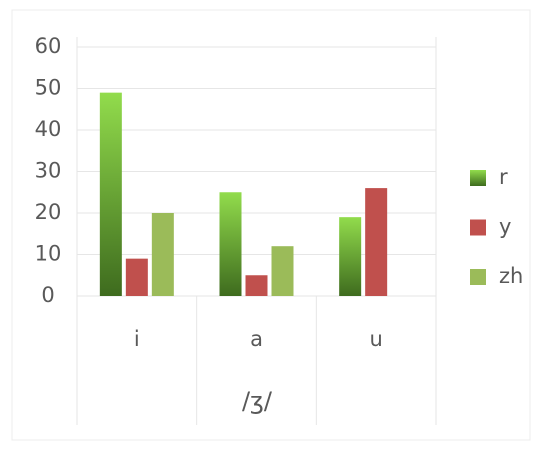 The width and height of the screenshot is (541, 453). What do you see at coordinates (256, 339) in the screenshot?
I see `x-tick-label: a` at bounding box center [256, 339].